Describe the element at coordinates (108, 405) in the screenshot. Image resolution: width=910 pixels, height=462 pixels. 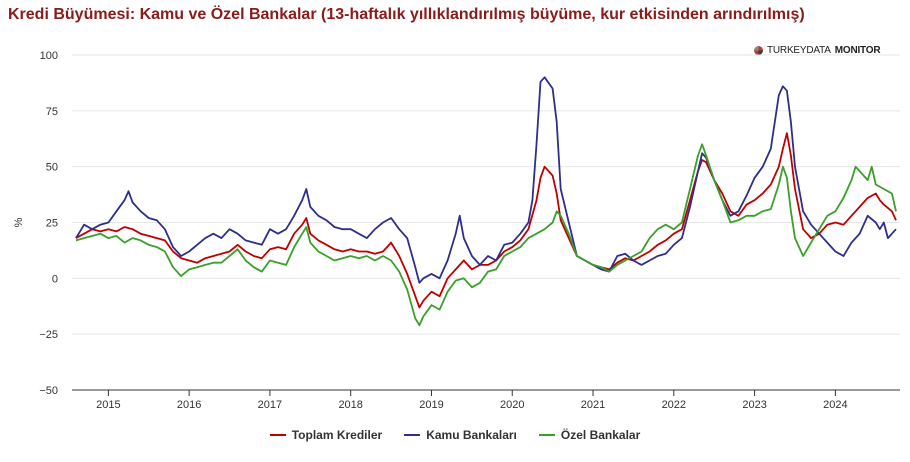
I see `x-tick-label: 2015` at that location.